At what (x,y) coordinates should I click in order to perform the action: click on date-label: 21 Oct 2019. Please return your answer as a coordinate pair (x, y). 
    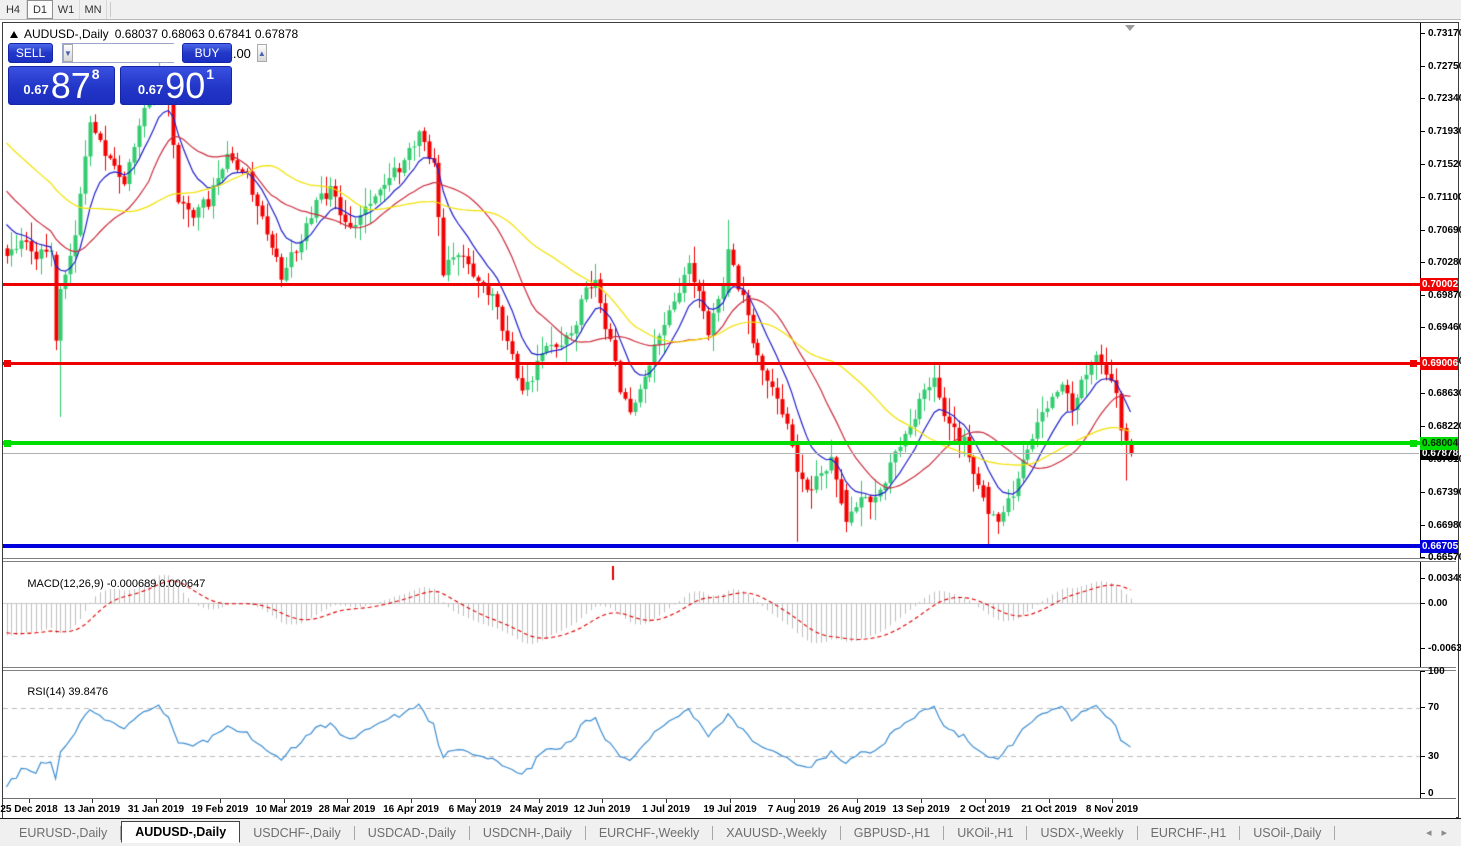
    Looking at the image, I should click on (1049, 809).